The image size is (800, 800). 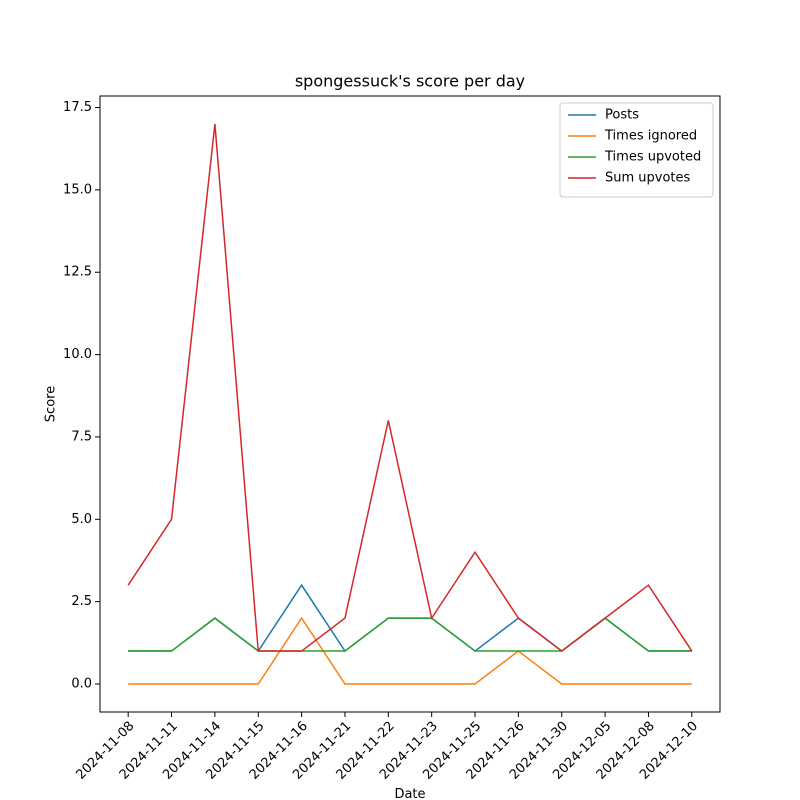 What do you see at coordinates (410, 81) in the screenshot?
I see `chart-title: spongessuck's score per day` at bounding box center [410, 81].